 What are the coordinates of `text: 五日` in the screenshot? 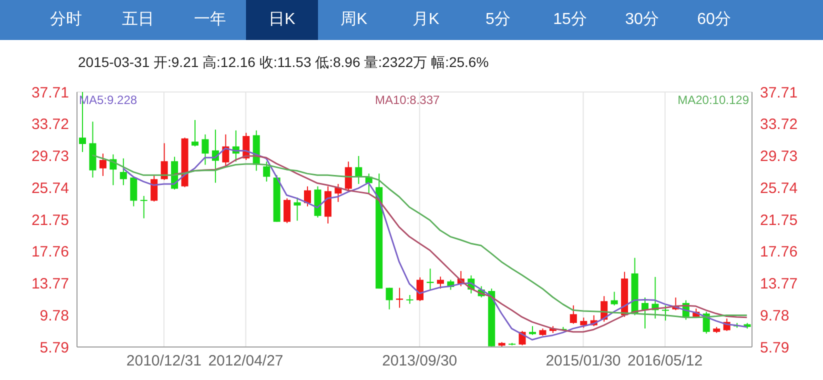 It's located at (138, 20).